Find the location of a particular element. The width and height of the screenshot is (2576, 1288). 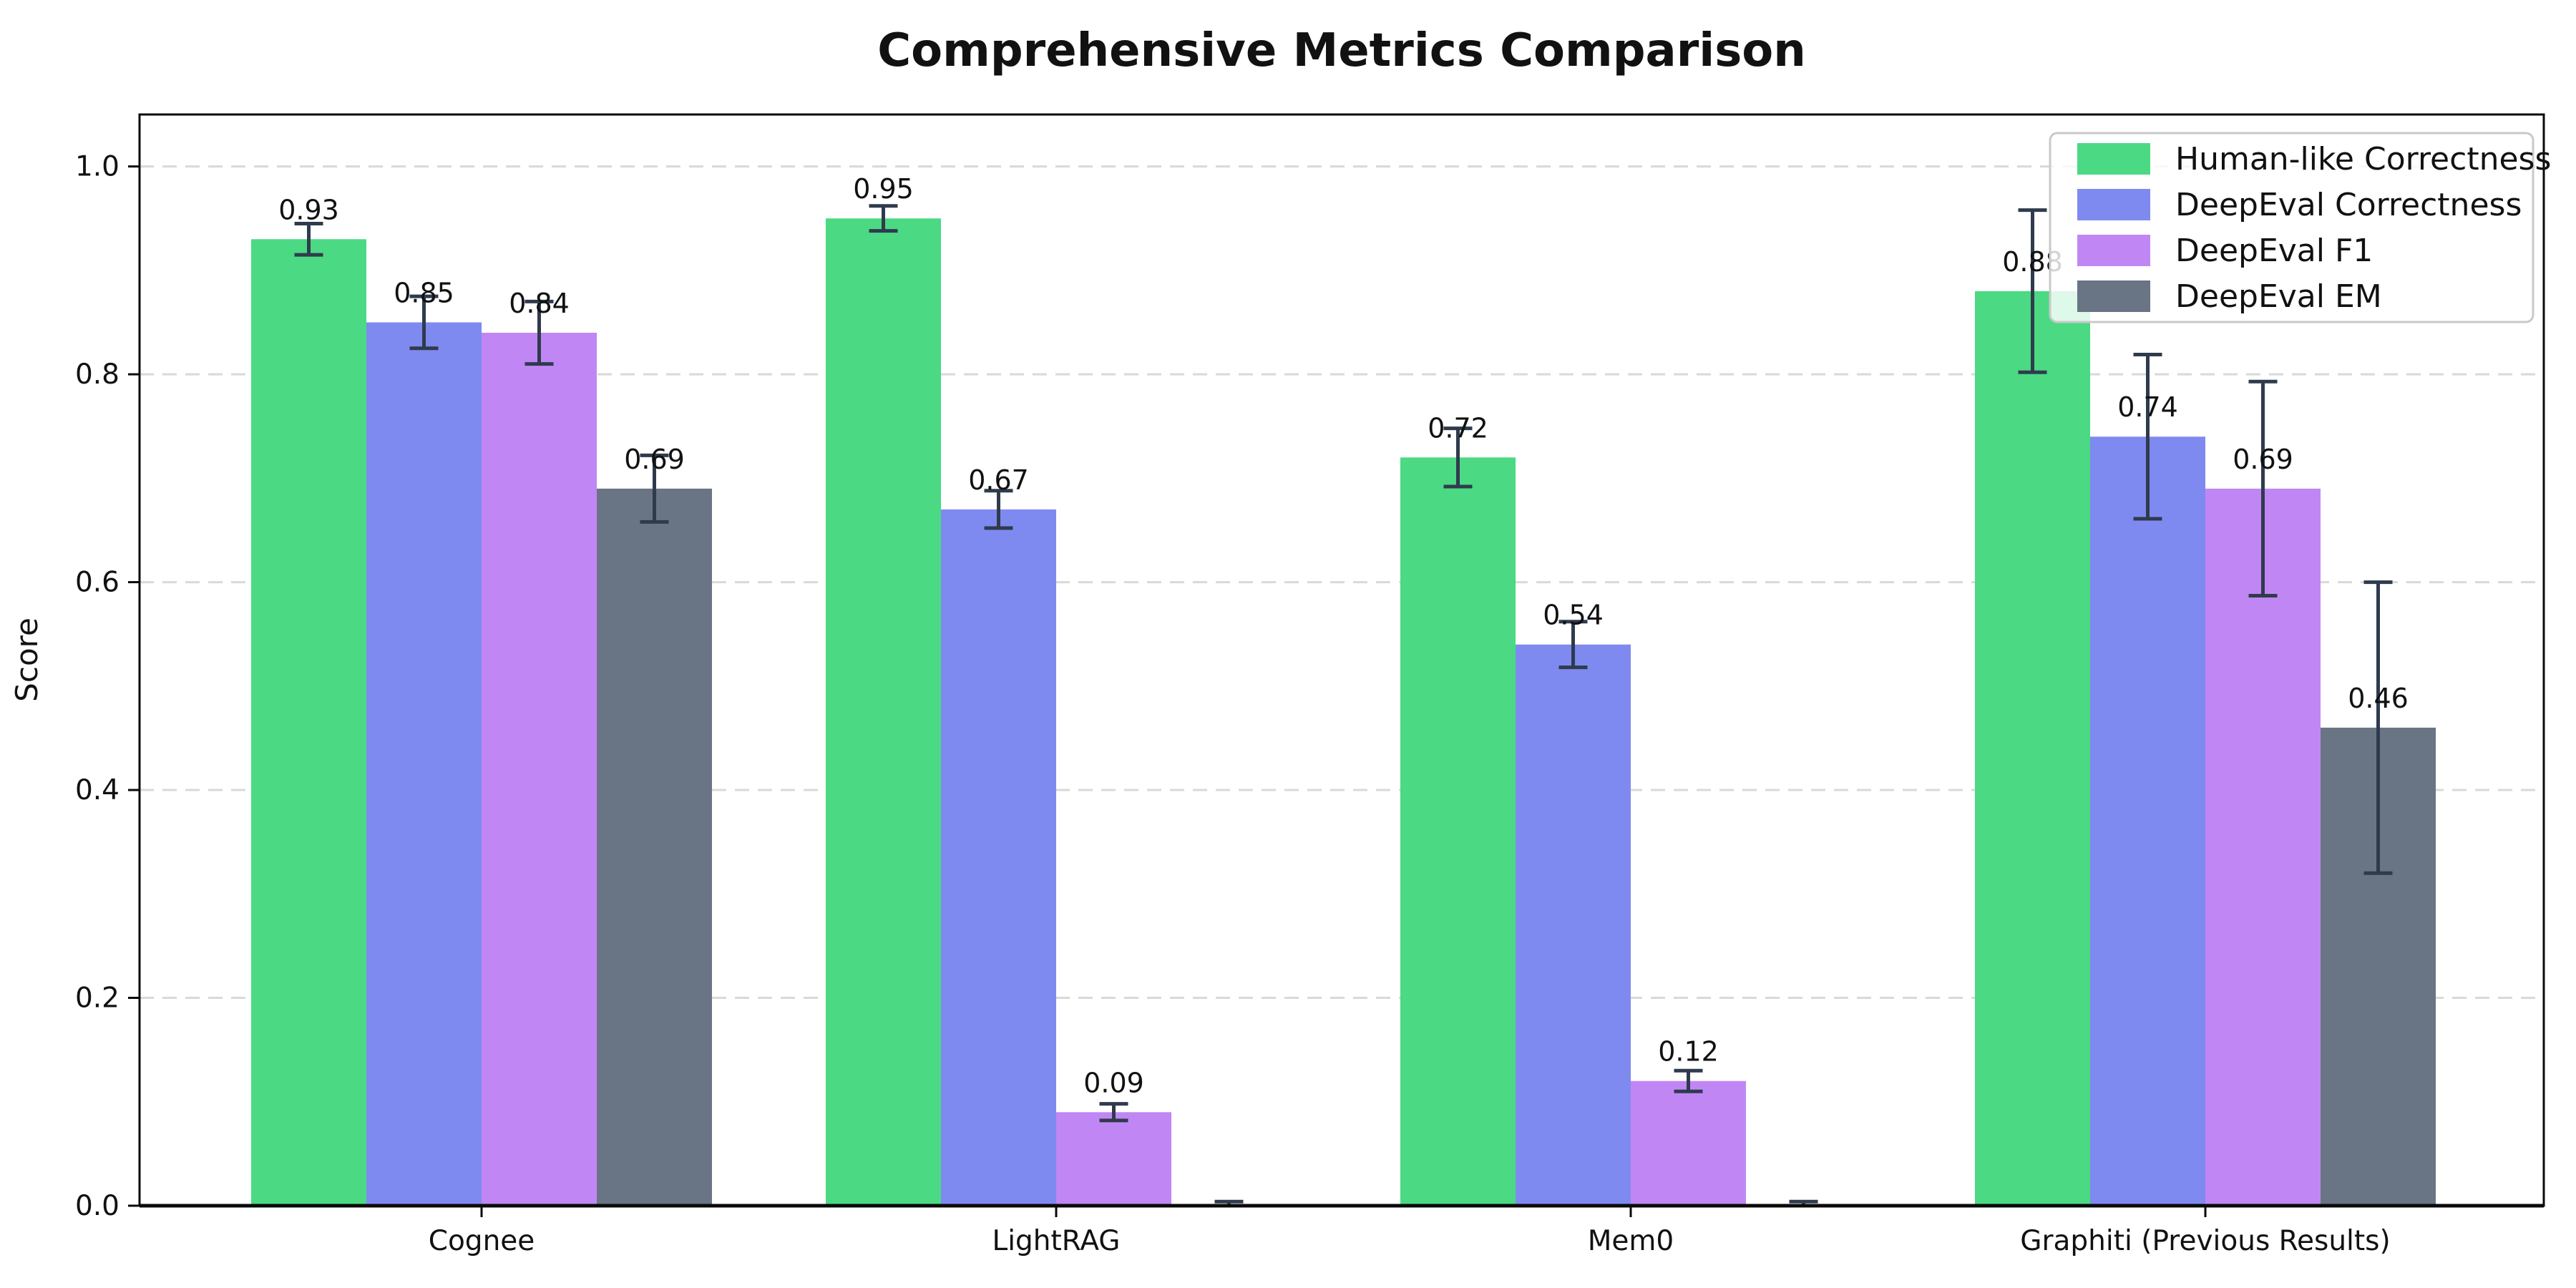

x-tick-label: LightRAG is located at coordinates (1056, 1241).